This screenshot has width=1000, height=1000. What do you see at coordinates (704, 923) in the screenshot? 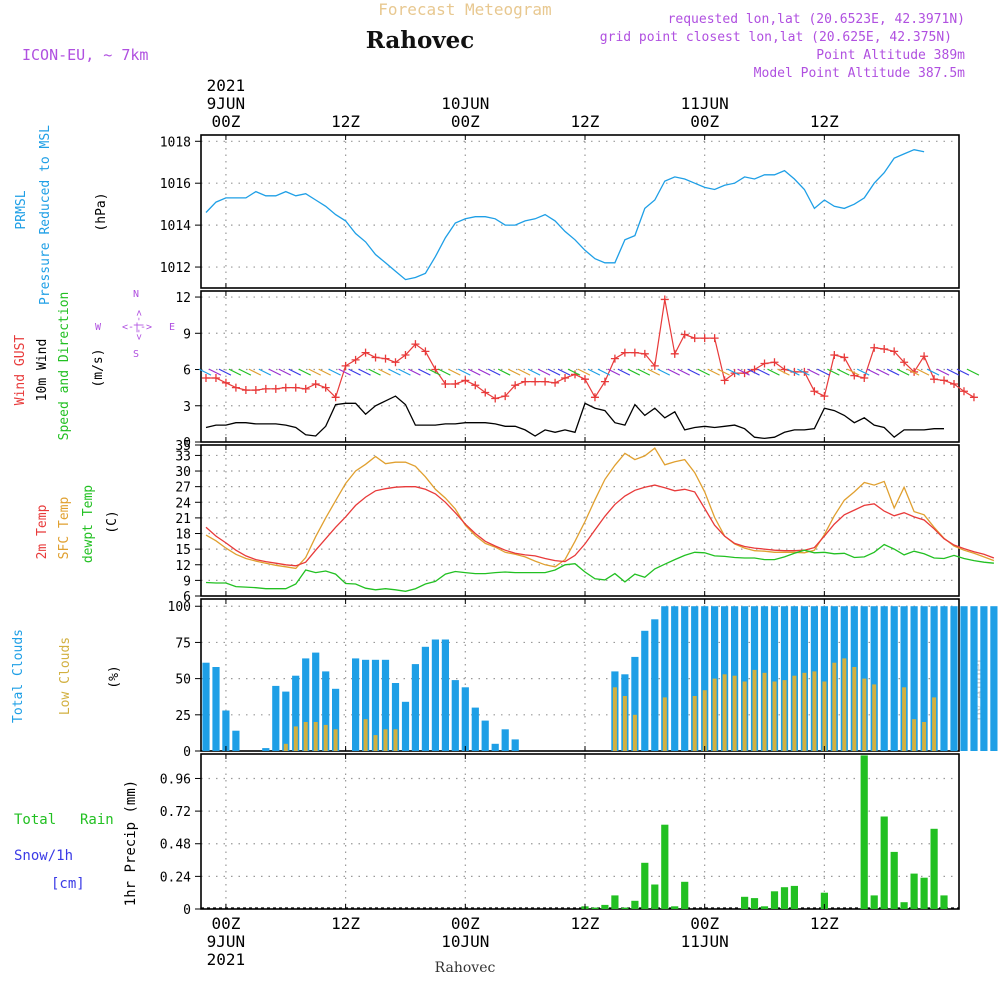
I see `time-label-bottom: 00Z` at bounding box center [704, 923].